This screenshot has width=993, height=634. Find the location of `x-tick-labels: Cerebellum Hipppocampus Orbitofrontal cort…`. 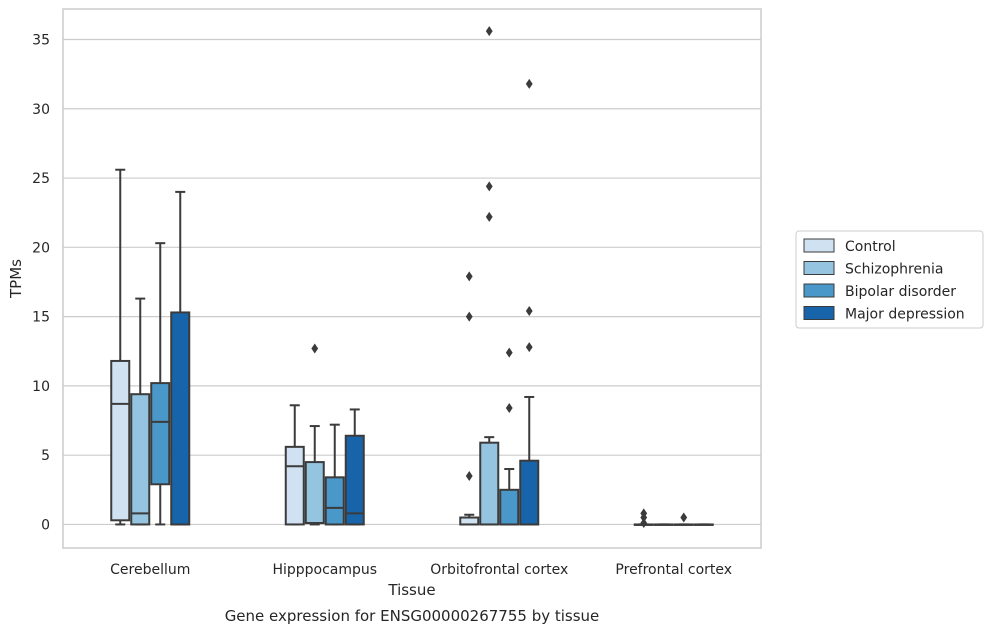

x-tick-labels: Cerebellum Hipppocampus Orbitofrontal cort… is located at coordinates (421, 570).